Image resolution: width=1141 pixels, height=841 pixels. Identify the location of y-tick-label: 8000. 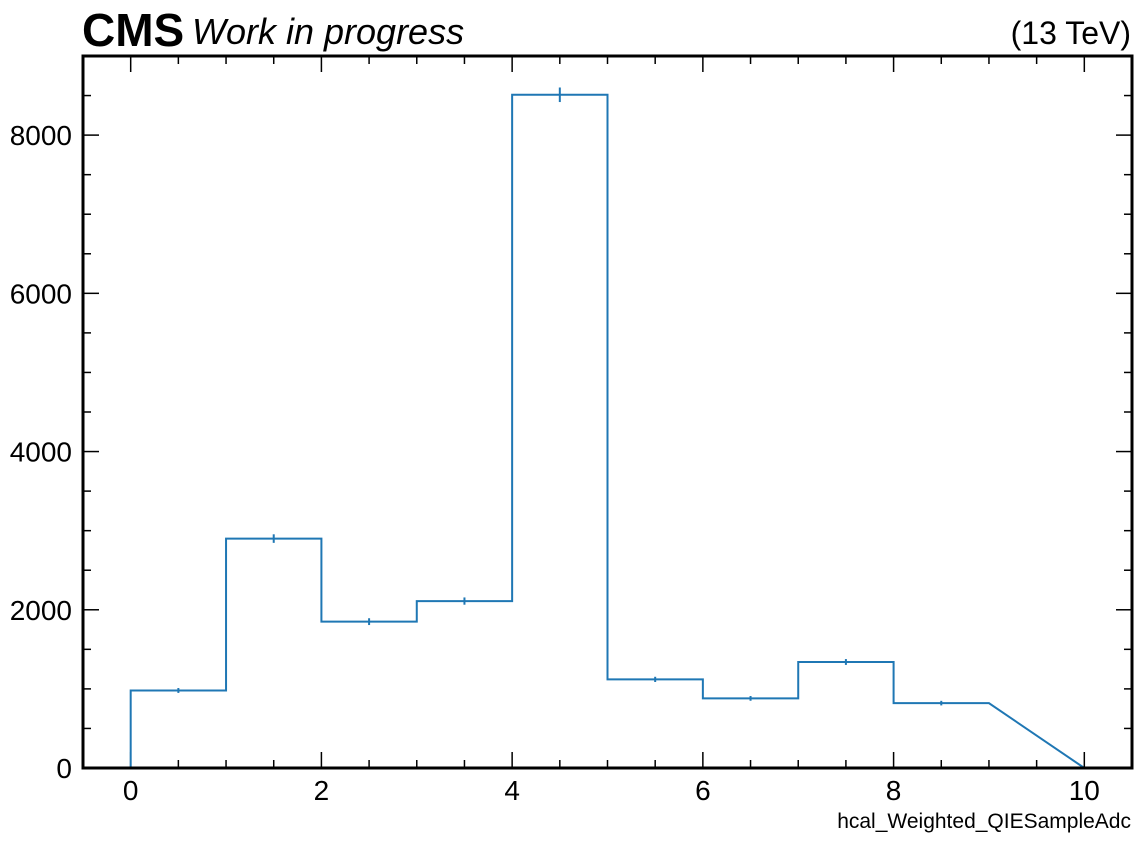
(41, 135).